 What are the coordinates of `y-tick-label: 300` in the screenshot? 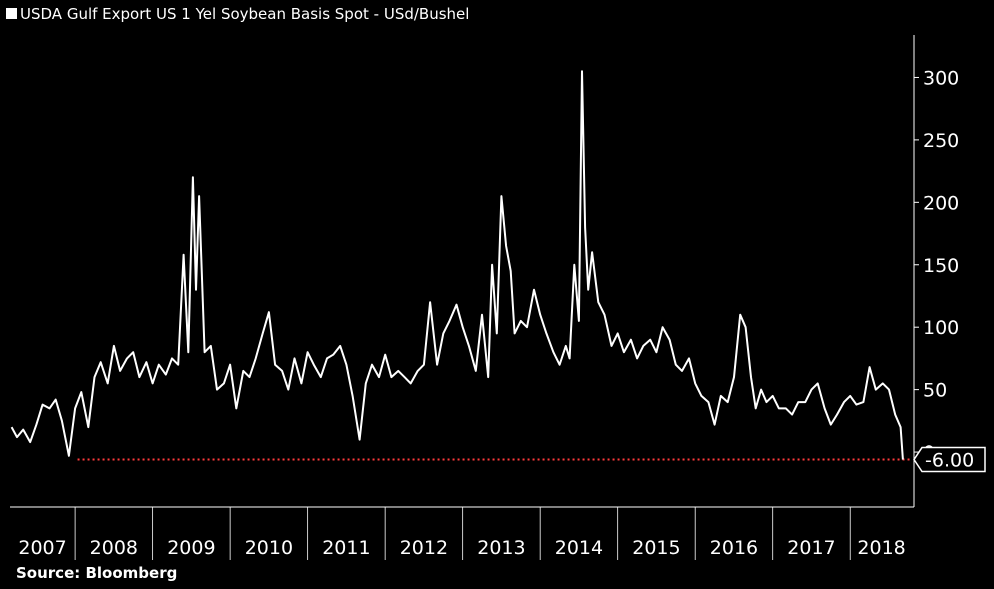 It's located at (941, 78).